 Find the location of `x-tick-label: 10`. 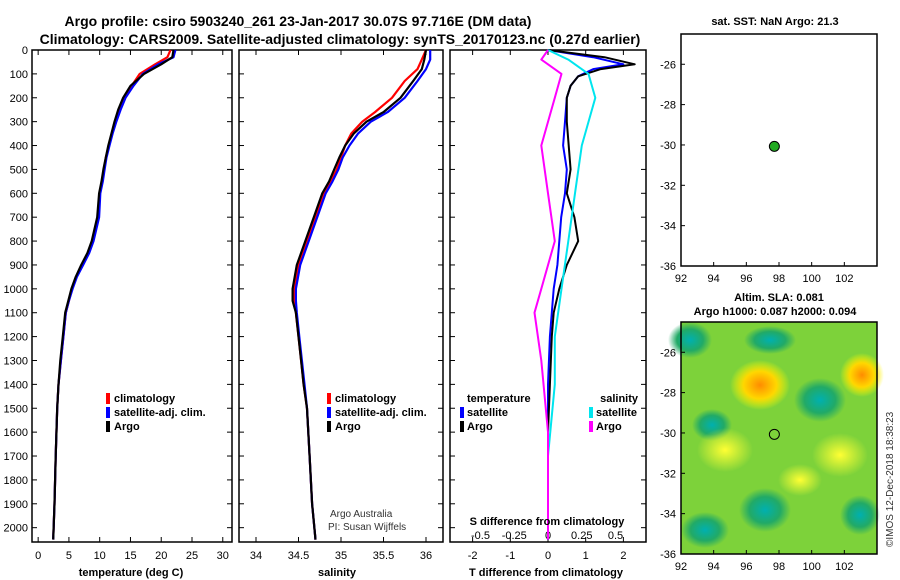

x-tick-label: 10 is located at coordinates (100, 556).